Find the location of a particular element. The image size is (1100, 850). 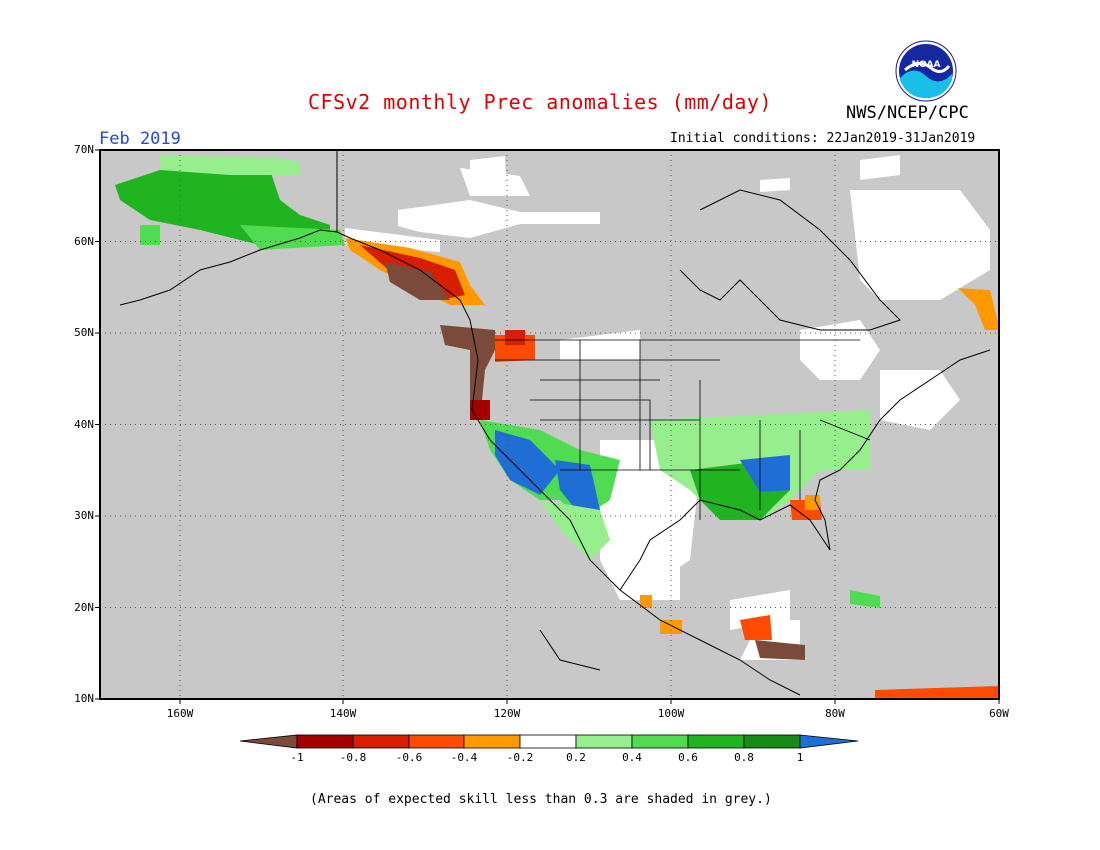

field-georgia is located at coordinates (812, 502).